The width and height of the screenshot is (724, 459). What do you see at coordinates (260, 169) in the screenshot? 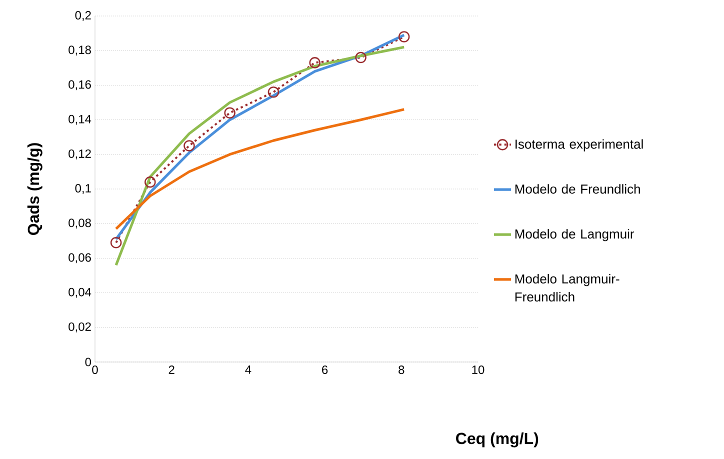
I see `line-series` at bounding box center [260, 169].